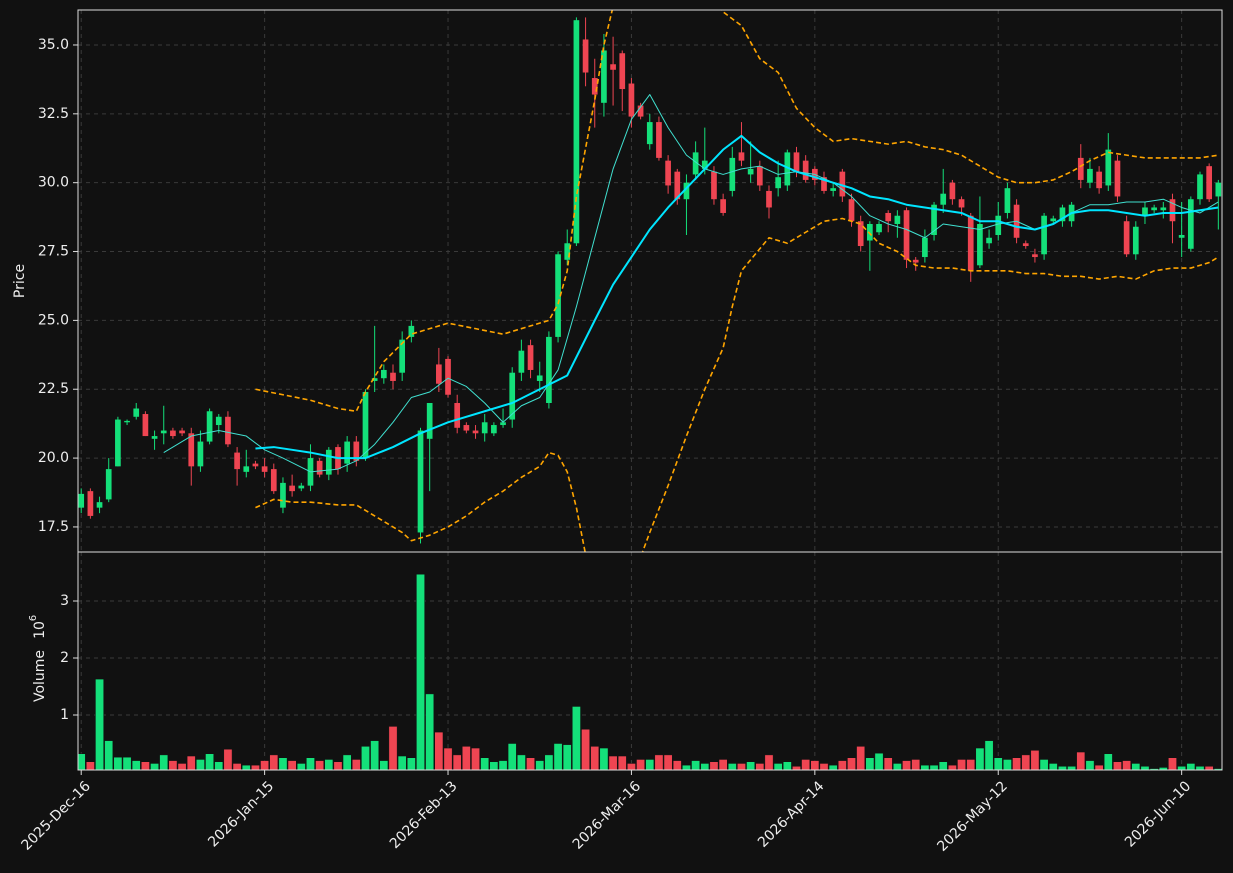 This screenshot has width=1233, height=873. Describe the element at coordinates (20, 281) in the screenshot. I see `y-axis-label: Price` at that location.